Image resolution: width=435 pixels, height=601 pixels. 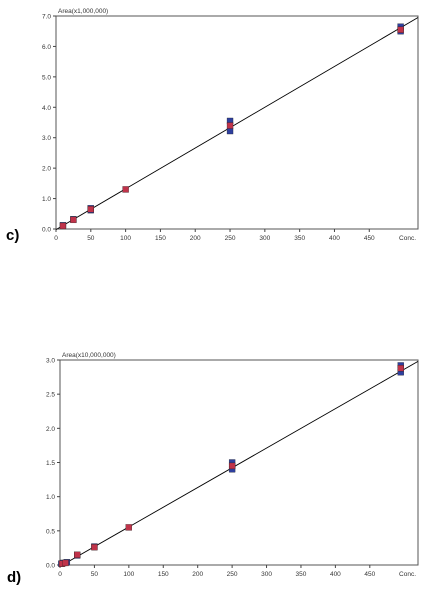 I want to click on panel-label-c: c), so click(x=13, y=235).